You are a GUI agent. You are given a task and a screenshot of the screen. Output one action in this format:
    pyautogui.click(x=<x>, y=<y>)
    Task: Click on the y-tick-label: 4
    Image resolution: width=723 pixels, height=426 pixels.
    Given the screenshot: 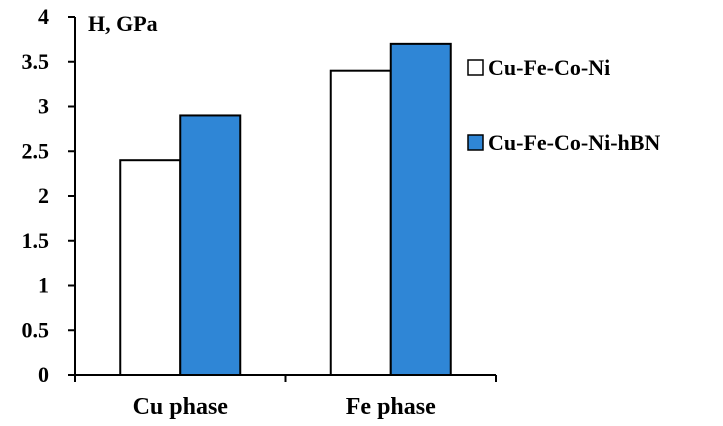 What is the action you would take?
    pyautogui.click(x=43, y=16)
    